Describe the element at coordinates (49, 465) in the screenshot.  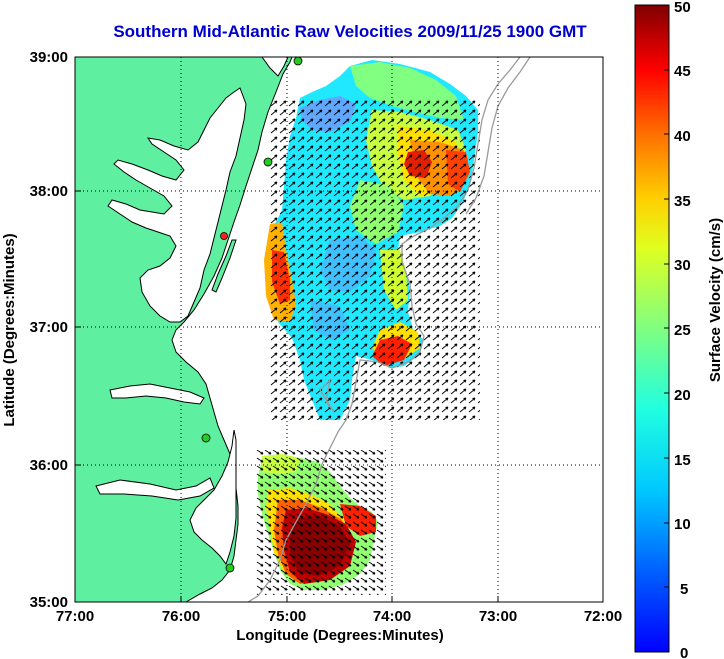
I see `y-tick-label: 36:00` at that location.